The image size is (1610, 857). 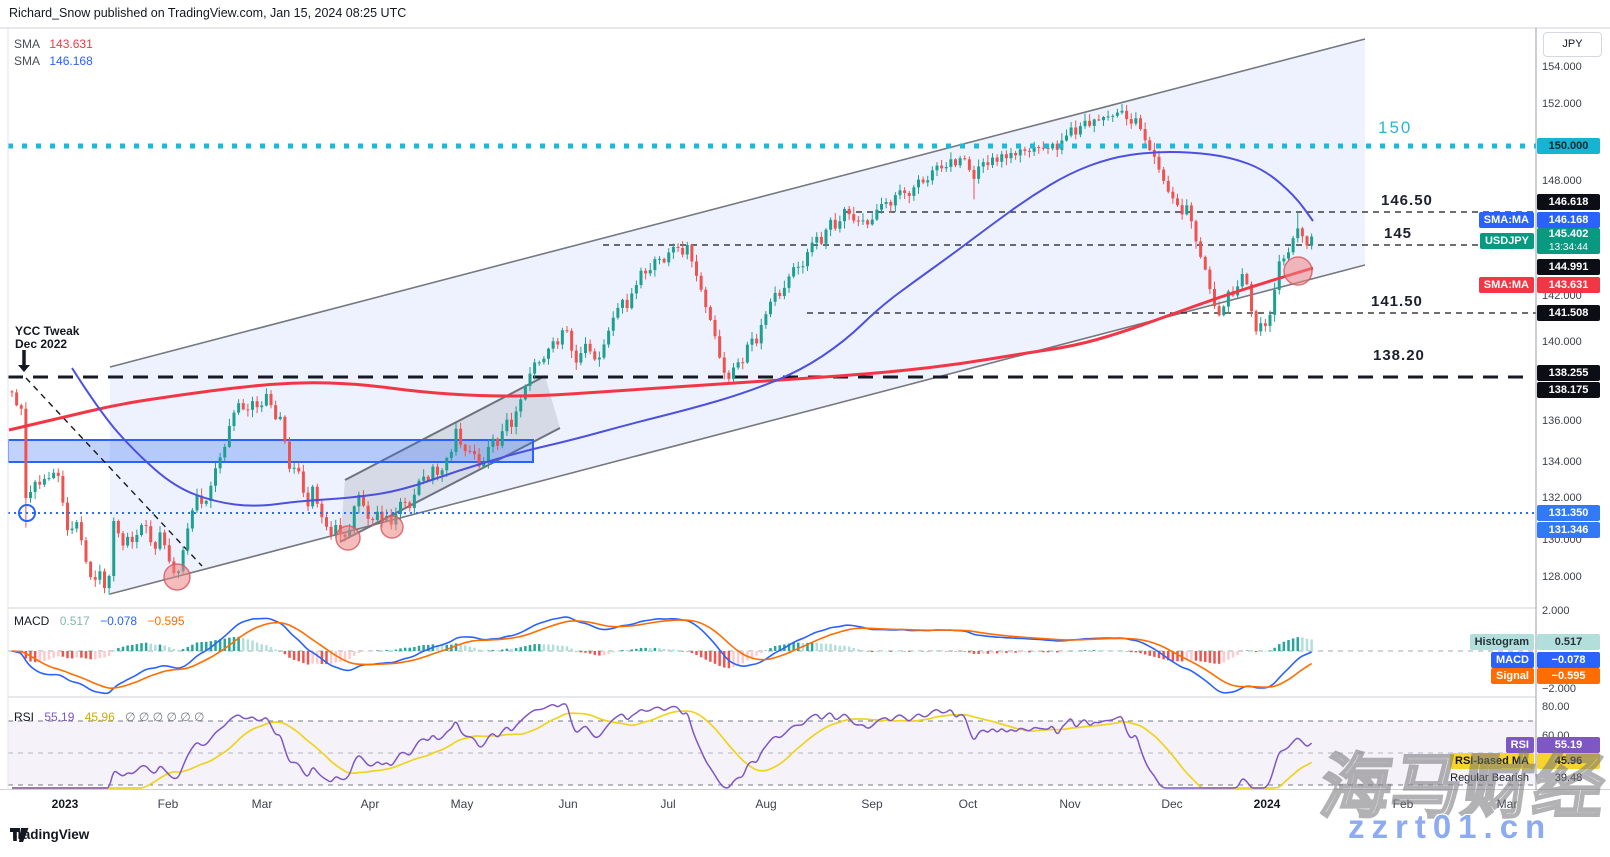 What do you see at coordinates (27, 61) in the screenshot?
I see `sma2-label: SMA` at bounding box center [27, 61].